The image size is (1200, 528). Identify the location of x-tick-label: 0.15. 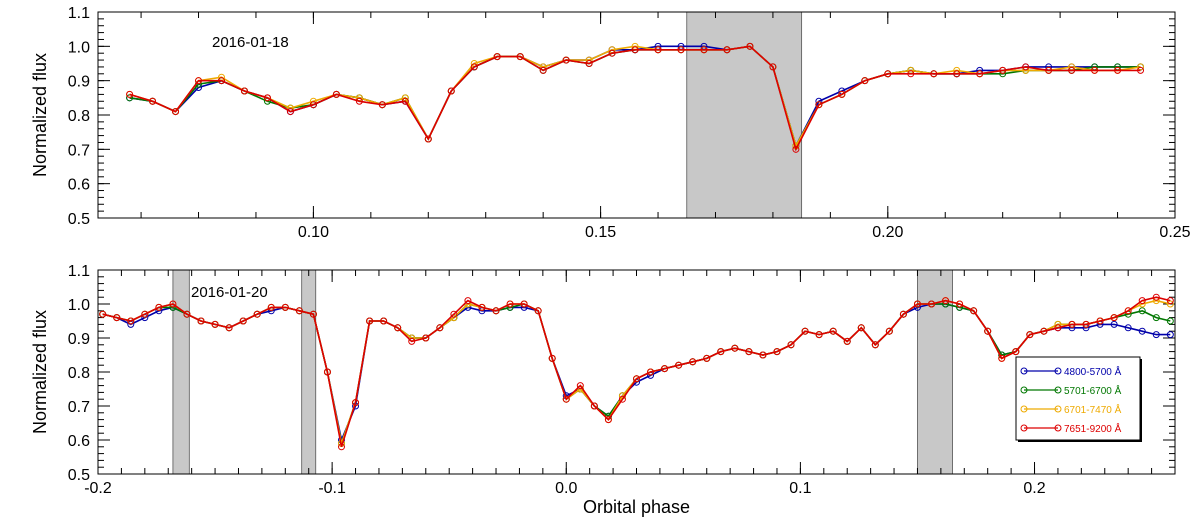
(600, 232).